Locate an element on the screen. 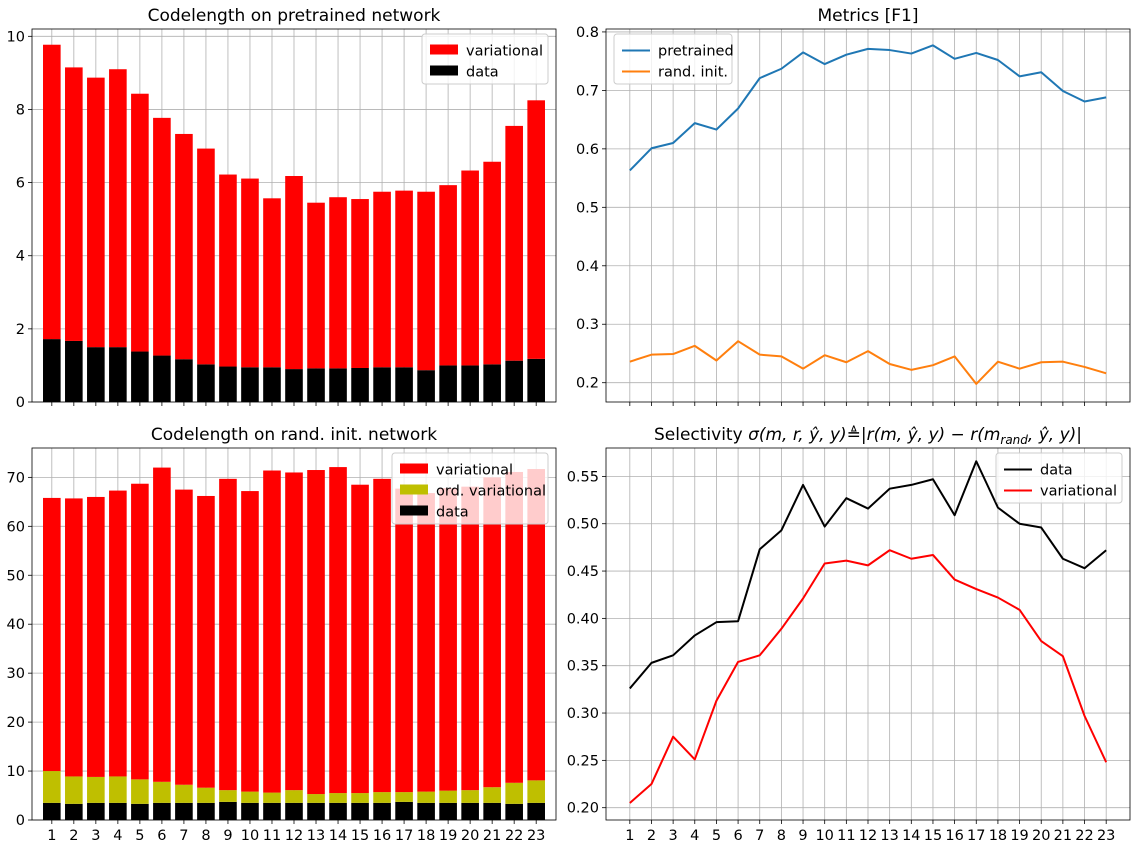  y-tick-label: 0.55 is located at coordinates (583, 477).